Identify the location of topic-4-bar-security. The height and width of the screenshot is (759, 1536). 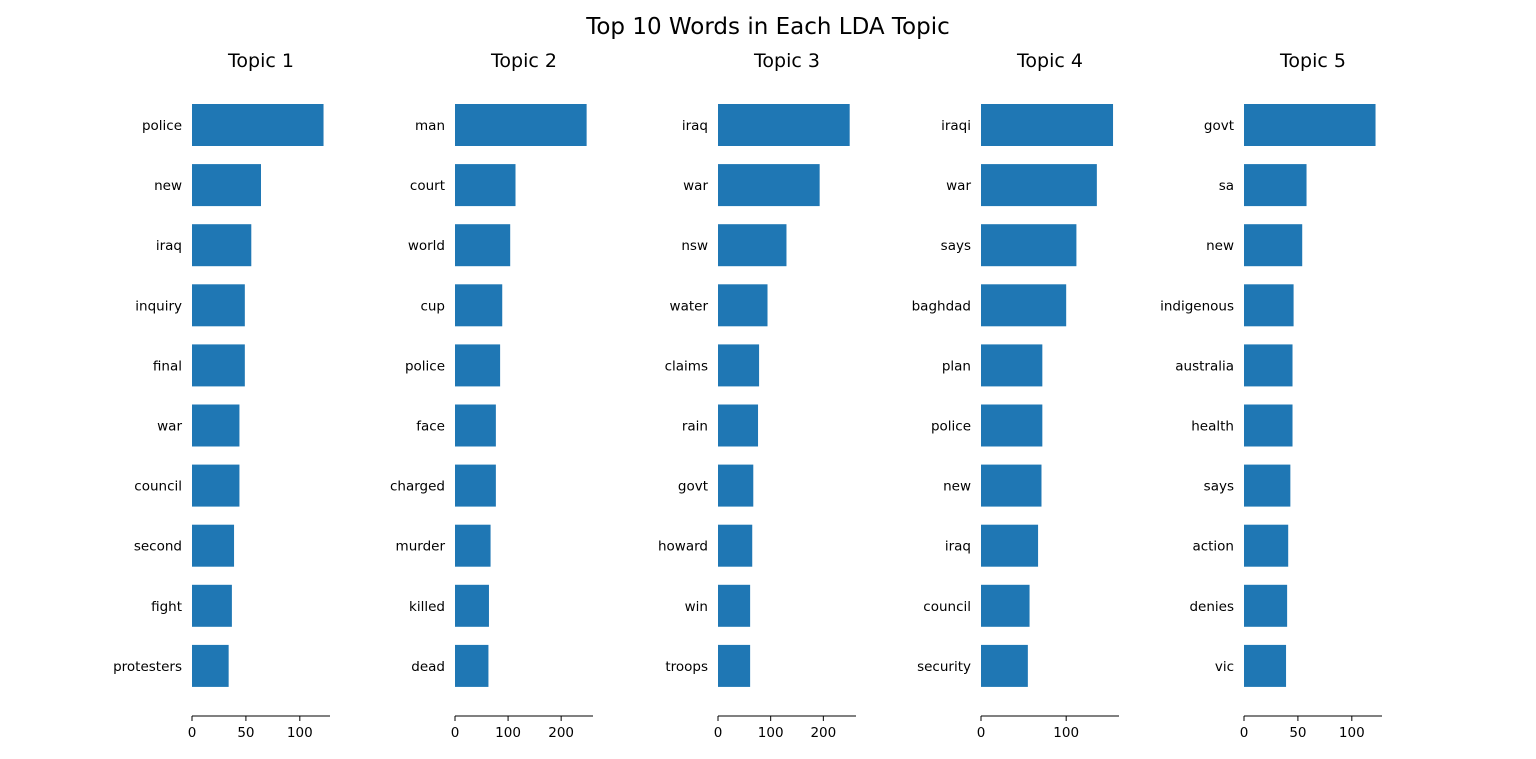
(1004, 665).